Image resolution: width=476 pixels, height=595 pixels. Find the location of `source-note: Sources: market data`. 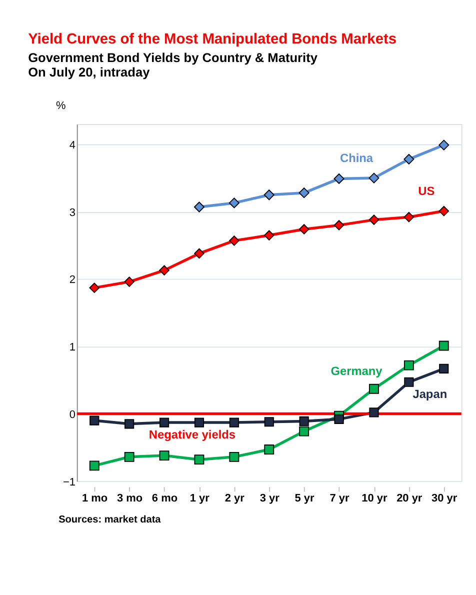

source-note: Sources: market data is located at coordinates (110, 520).